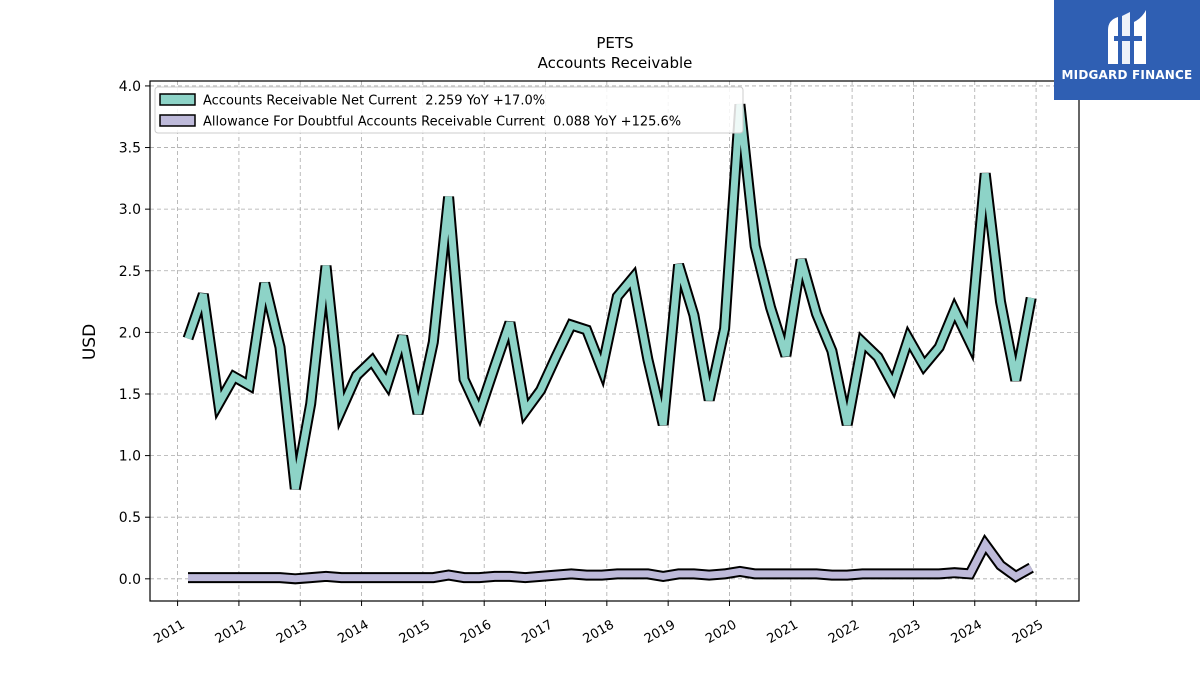  What do you see at coordinates (476, 632) in the screenshot?
I see `x-tick-label: 2016` at bounding box center [476, 632].